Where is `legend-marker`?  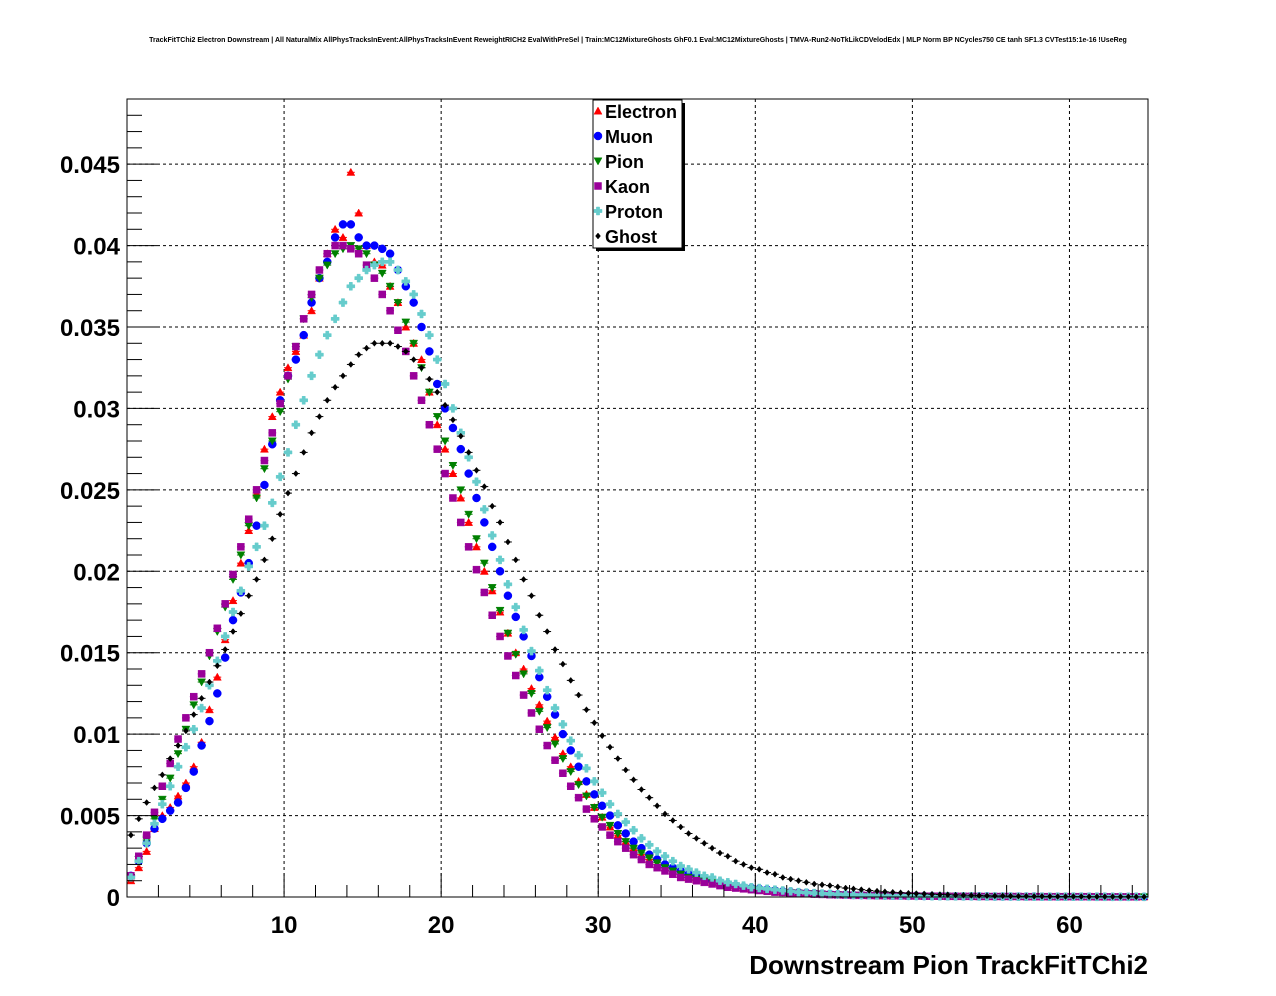 legend-marker is located at coordinates (598, 136).